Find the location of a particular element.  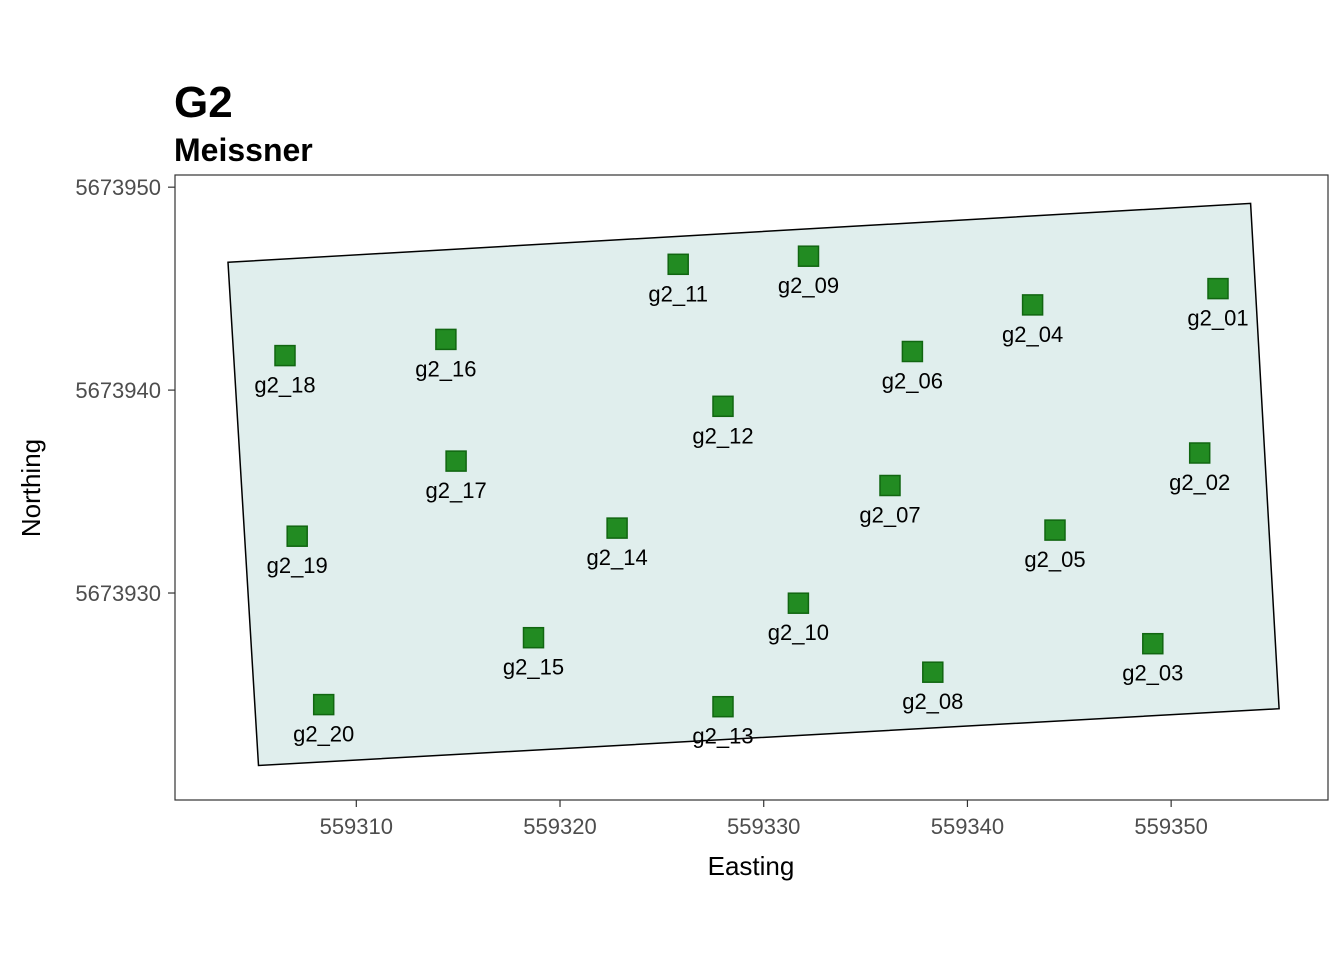

point-label-g2_18: g2_18 is located at coordinates (284, 385).